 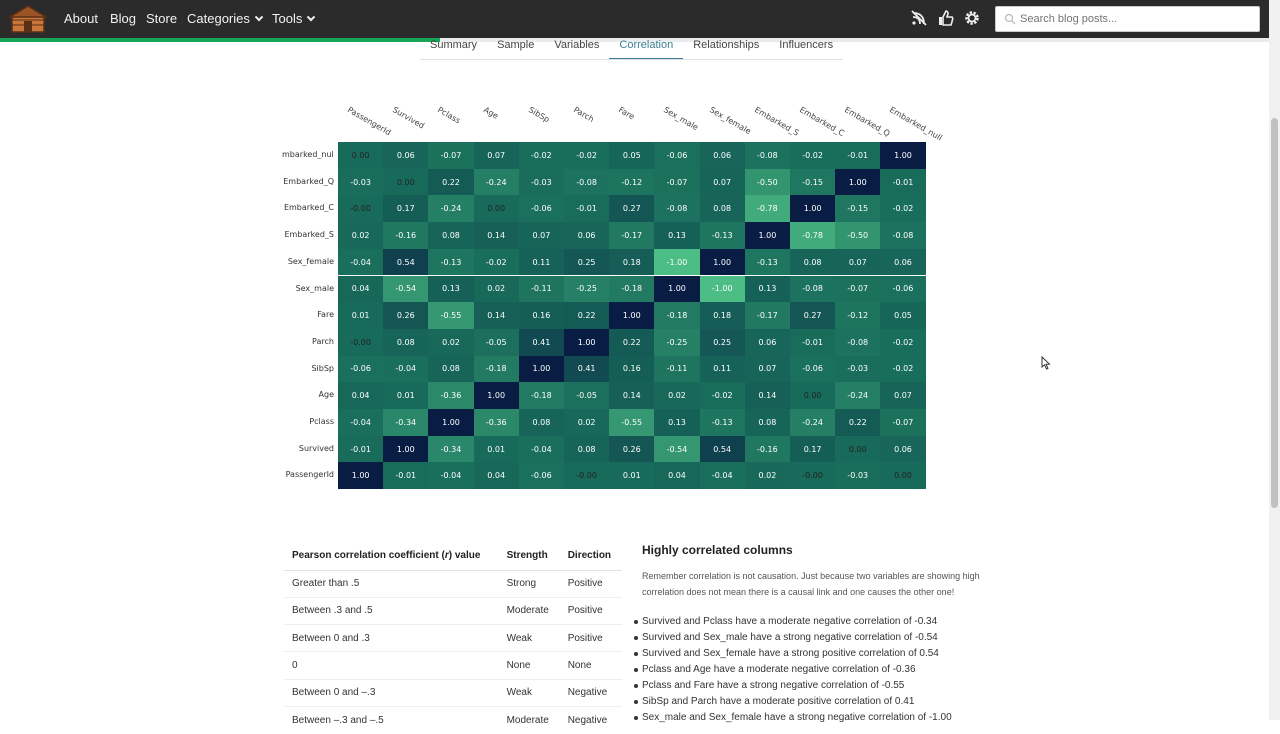 What do you see at coordinates (677, 449) in the screenshot?
I see `heatmap-cell: -0.54` at bounding box center [677, 449].